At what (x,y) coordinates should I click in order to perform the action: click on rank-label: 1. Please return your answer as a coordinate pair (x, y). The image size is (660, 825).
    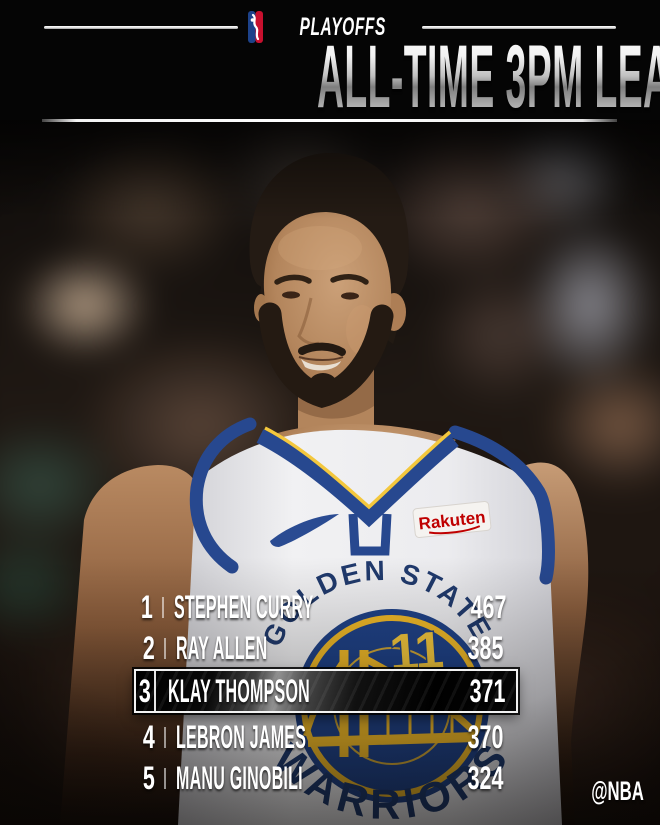
    Looking at the image, I should click on (146, 606).